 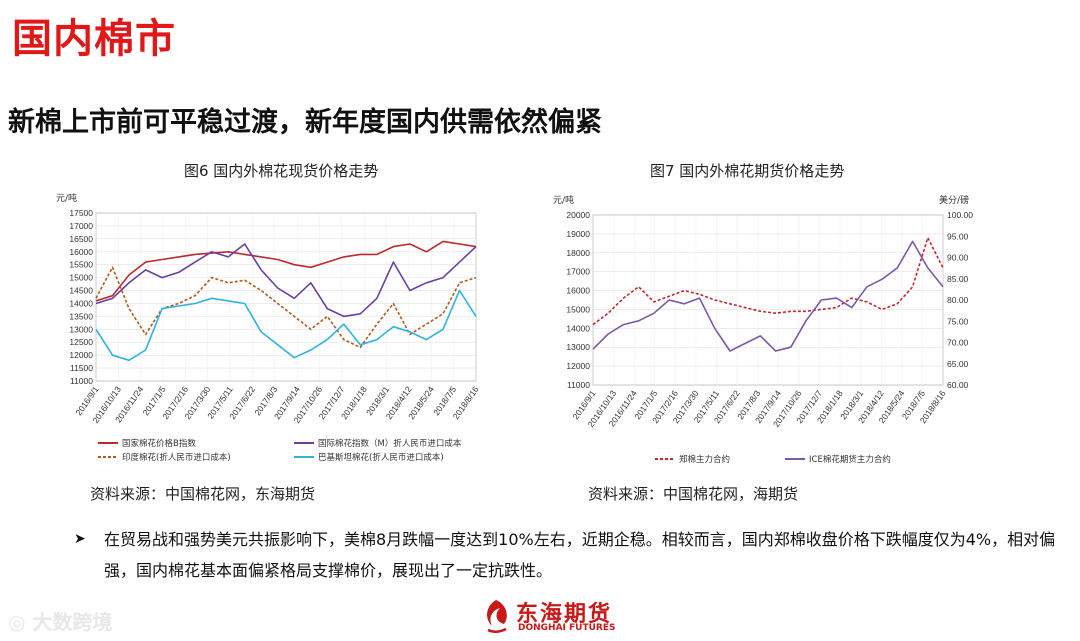 I want to click on page-title: 国内棉市, so click(x=94, y=39).